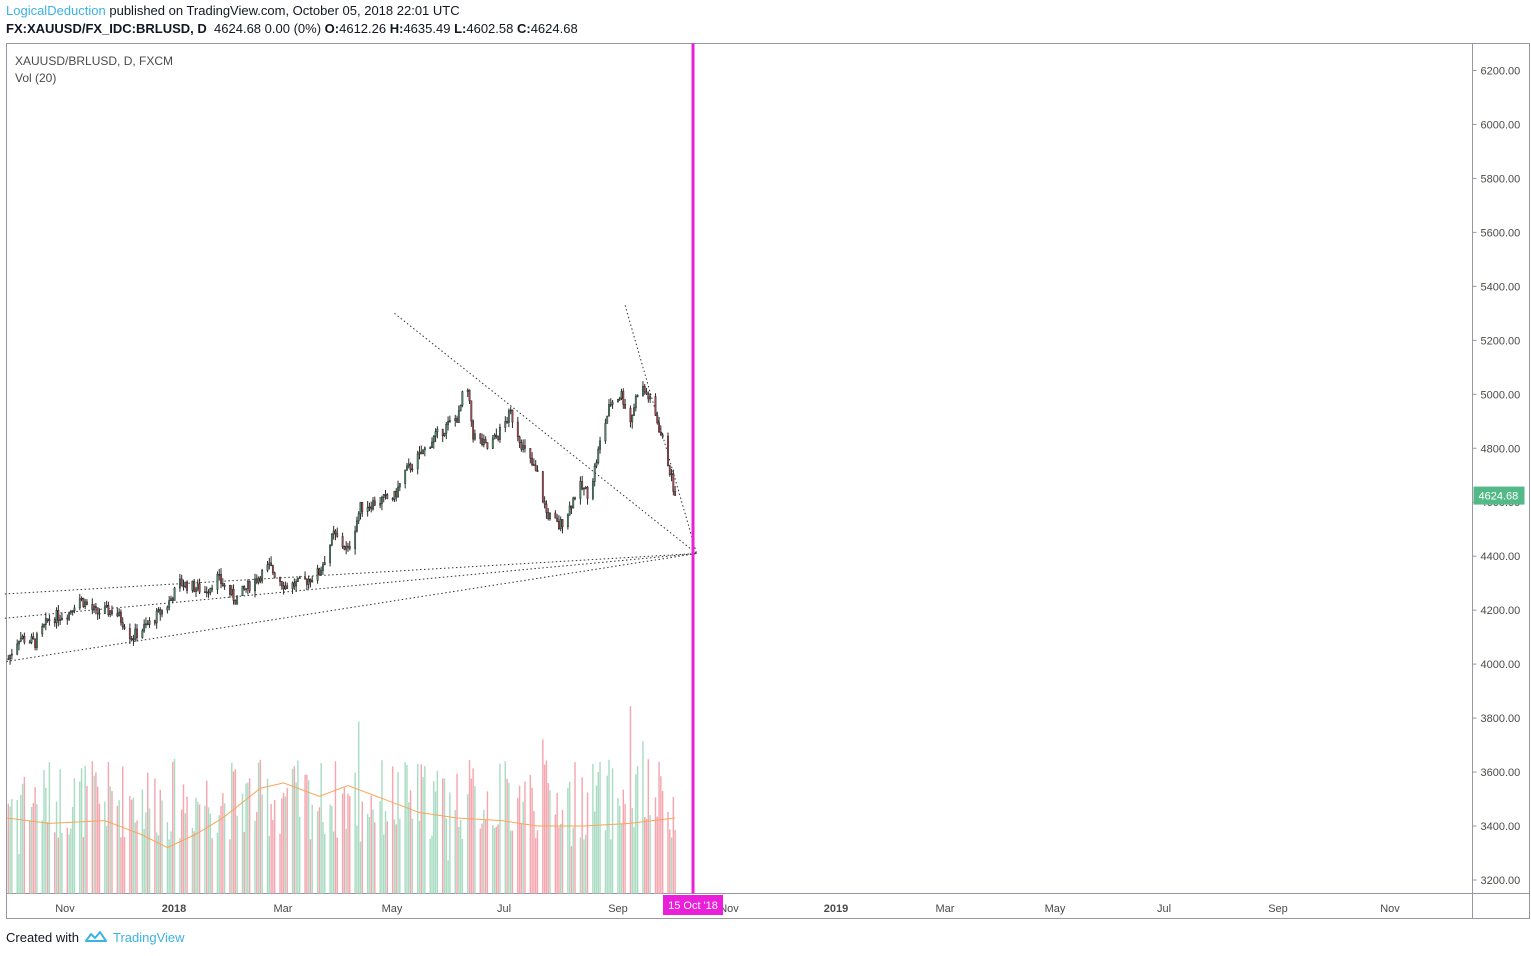 Image resolution: width=1531 pixels, height=956 pixels. What do you see at coordinates (56, 10) in the screenshot?
I see `author-link: LogicalDeduction` at bounding box center [56, 10].